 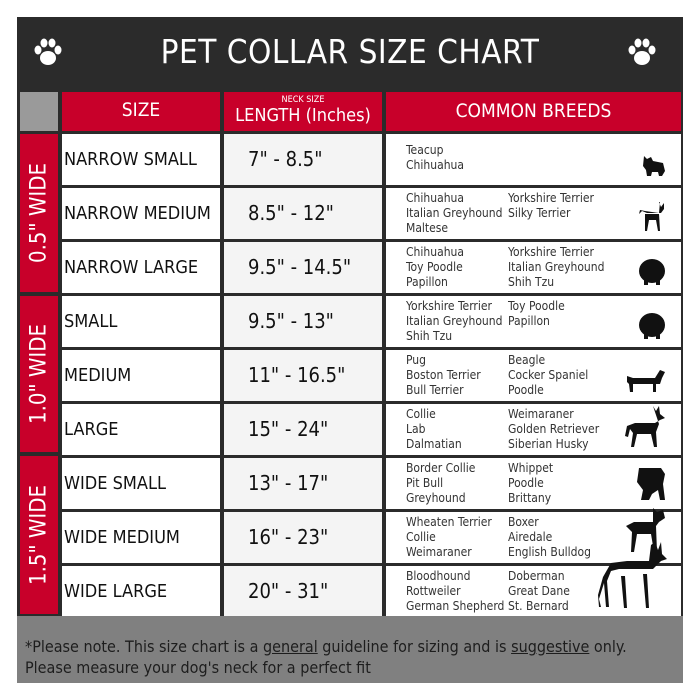 What do you see at coordinates (530, 537) in the screenshot?
I see `breed-name: Airedale` at bounding box center [530, 537].